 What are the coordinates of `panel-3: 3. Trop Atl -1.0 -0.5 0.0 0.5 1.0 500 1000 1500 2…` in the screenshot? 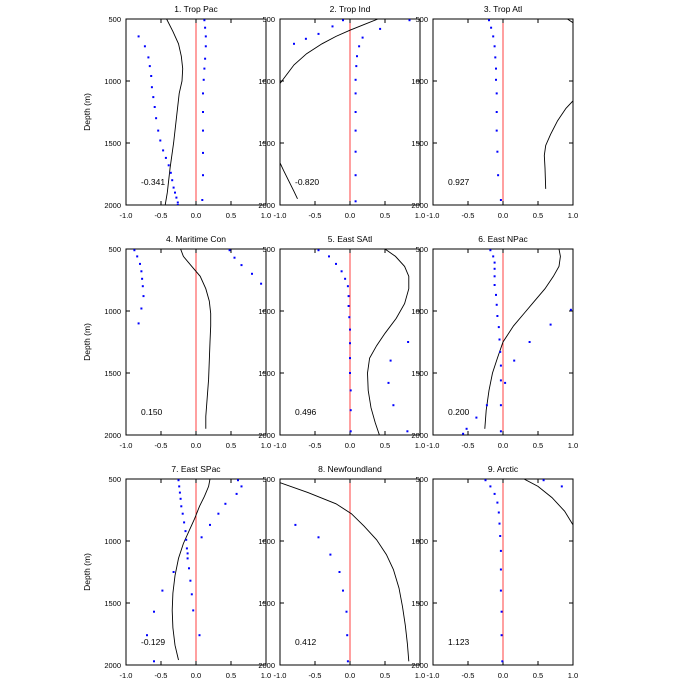 It's located at (494, 112).